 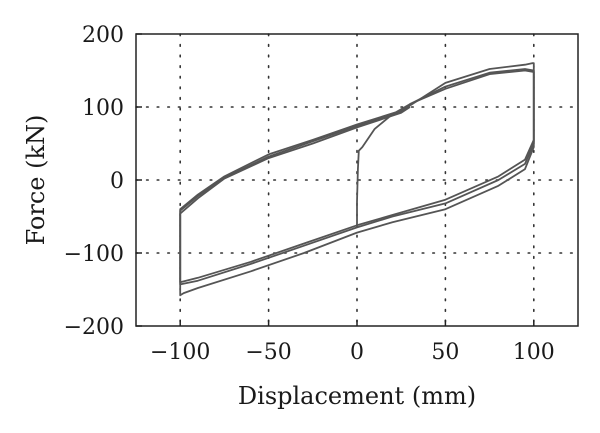 What do you see at coordinates (36, 180) in the screenshot?
I see `y-axis-title: Force (kN)` at bounding box center [36, 180].